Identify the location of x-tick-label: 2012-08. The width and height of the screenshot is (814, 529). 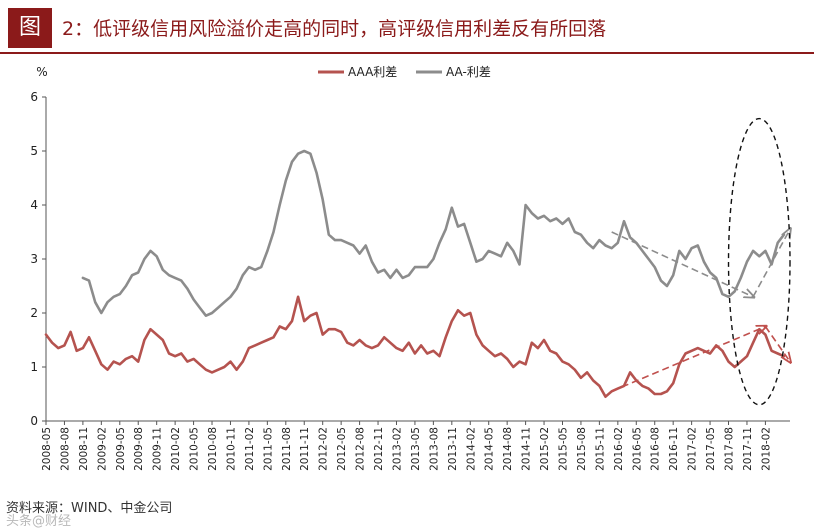
(361, 449).